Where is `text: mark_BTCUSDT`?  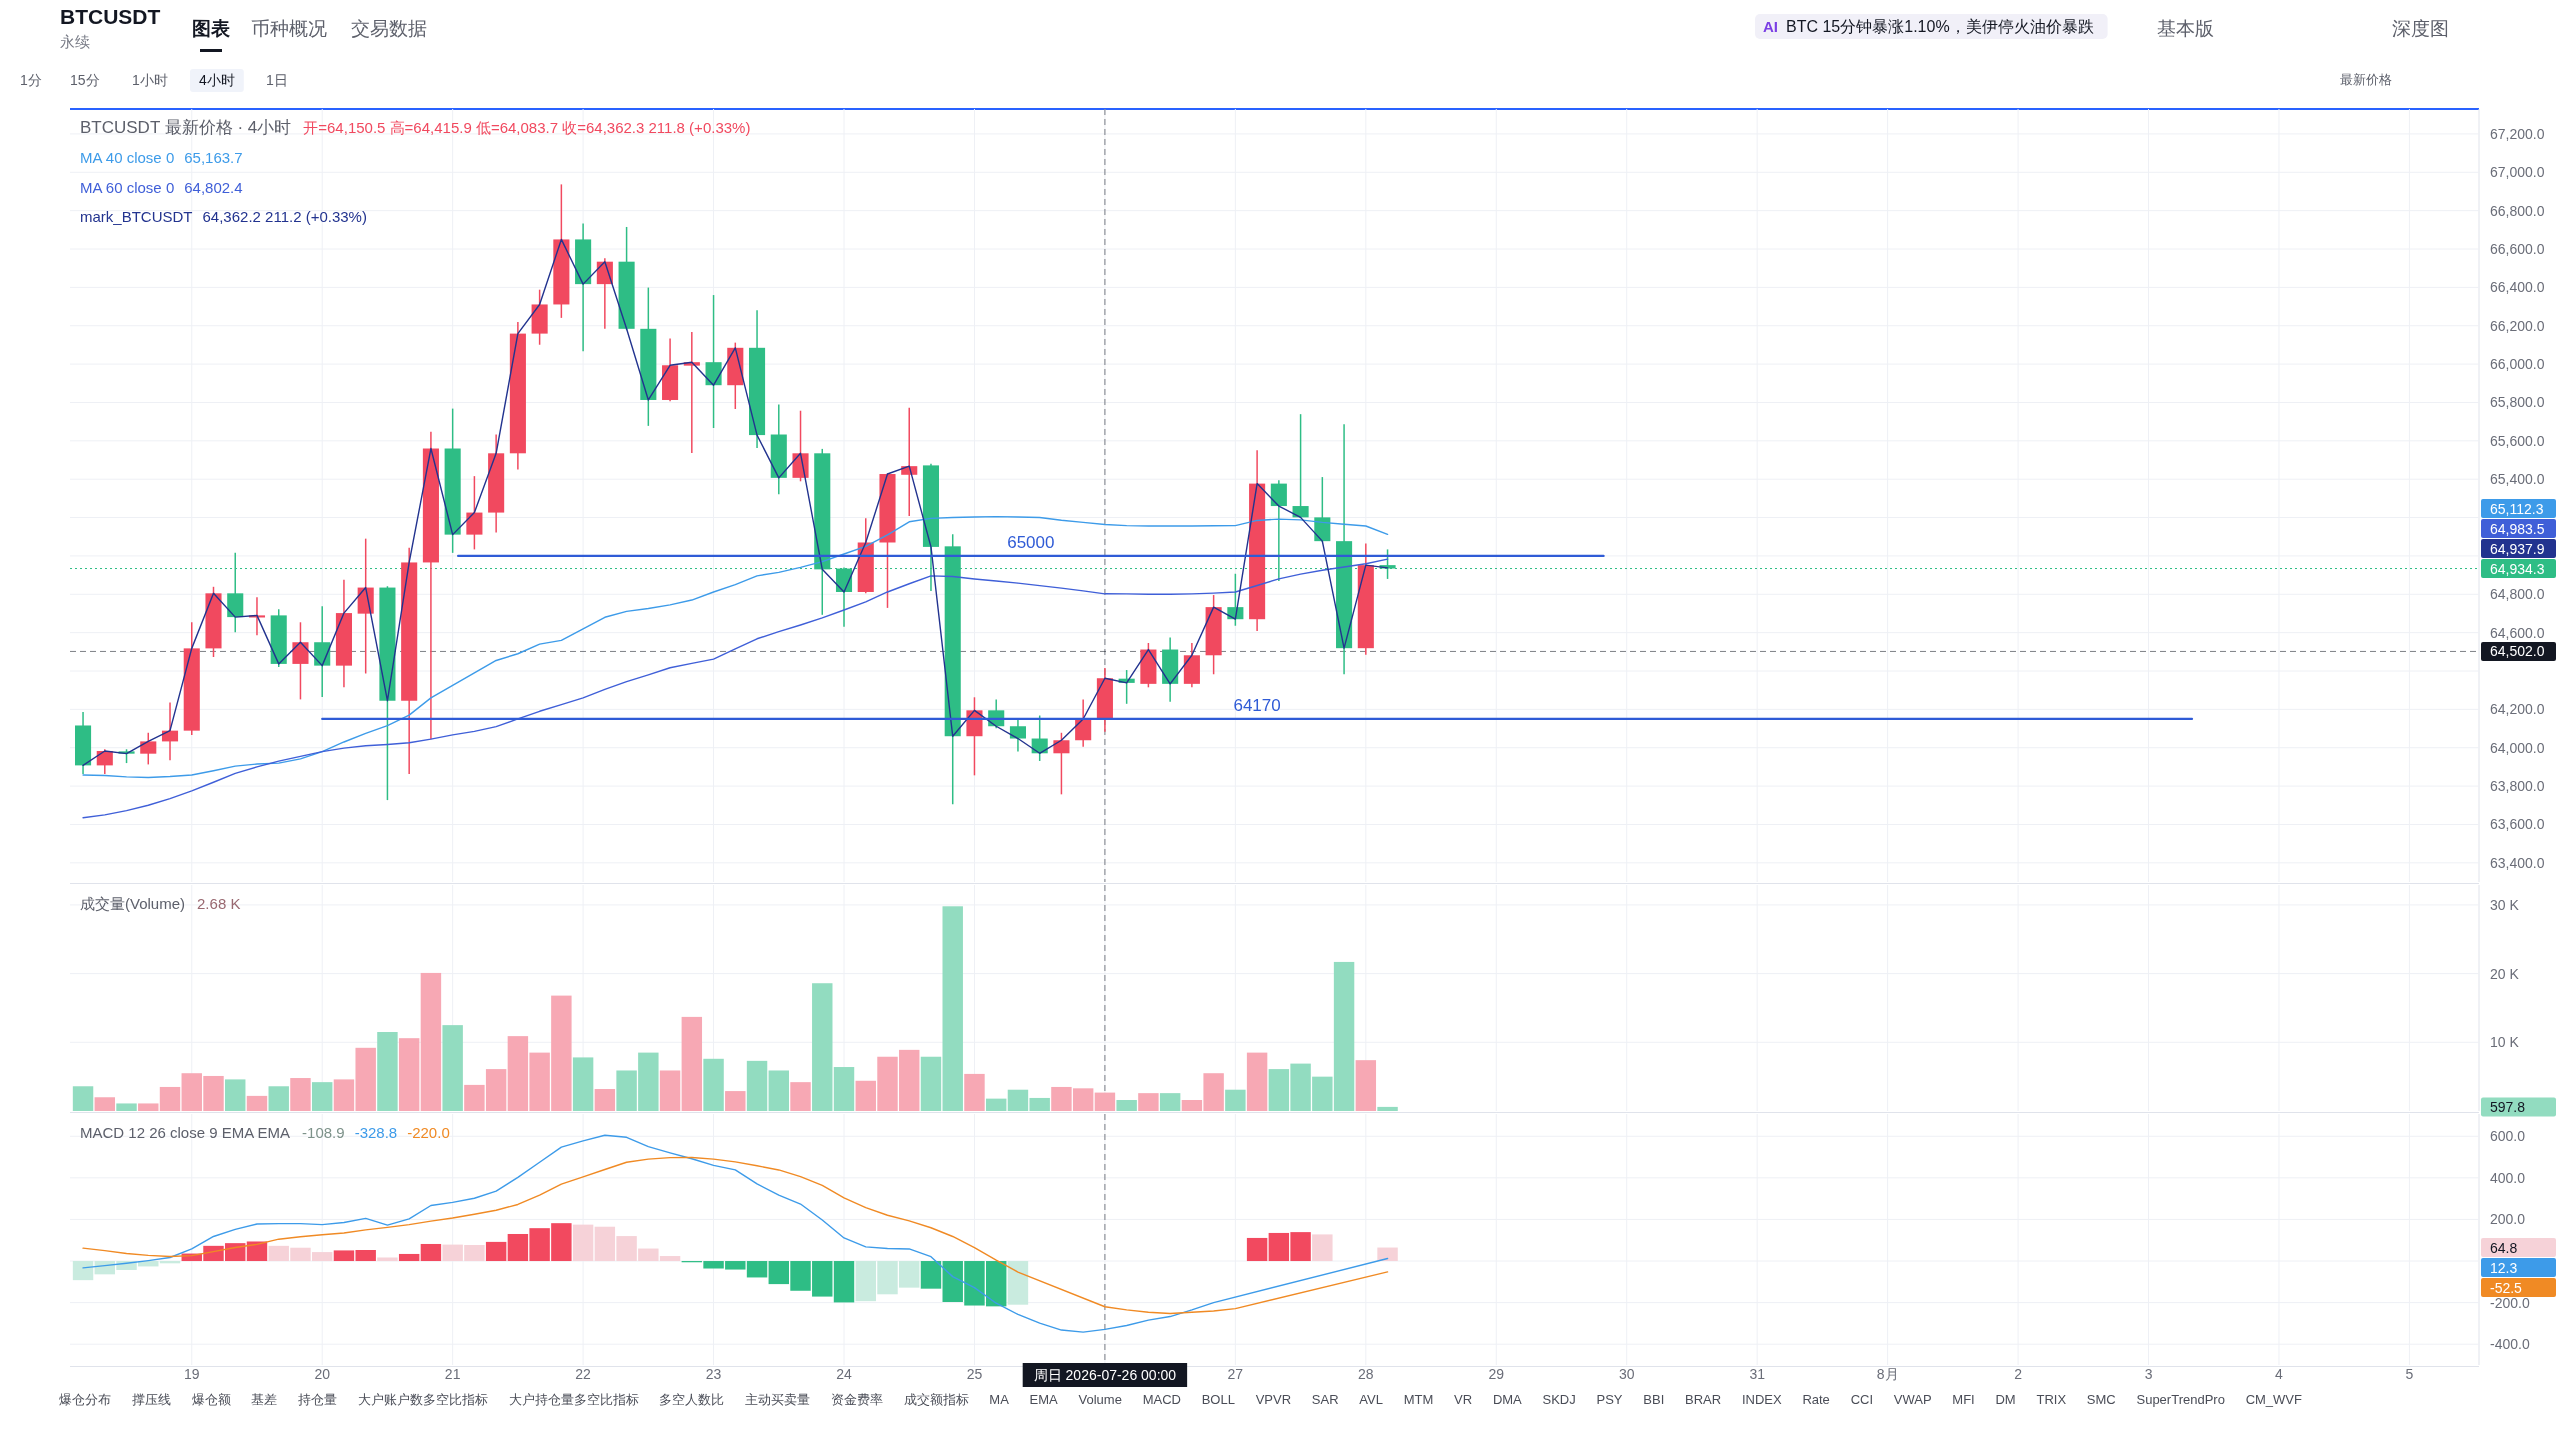 text: mark_BTCUSDT is located at coordinates (136, 216).